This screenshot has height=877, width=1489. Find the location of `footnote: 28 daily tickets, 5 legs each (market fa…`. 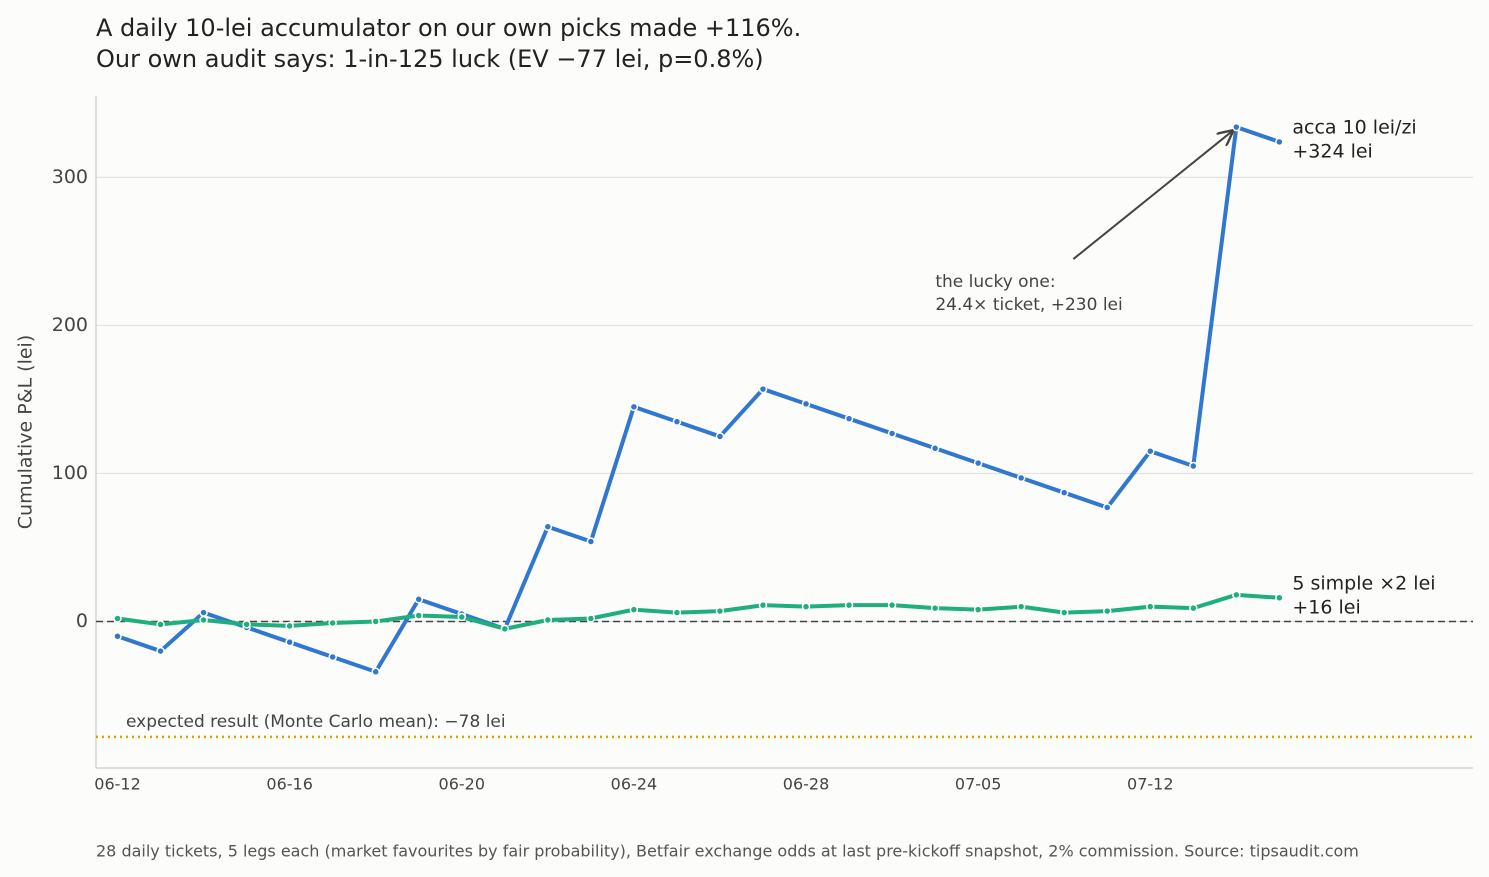

footnote: 28 daily tickets, 5 legs each (market fa… is located at coordinates (727, 851).